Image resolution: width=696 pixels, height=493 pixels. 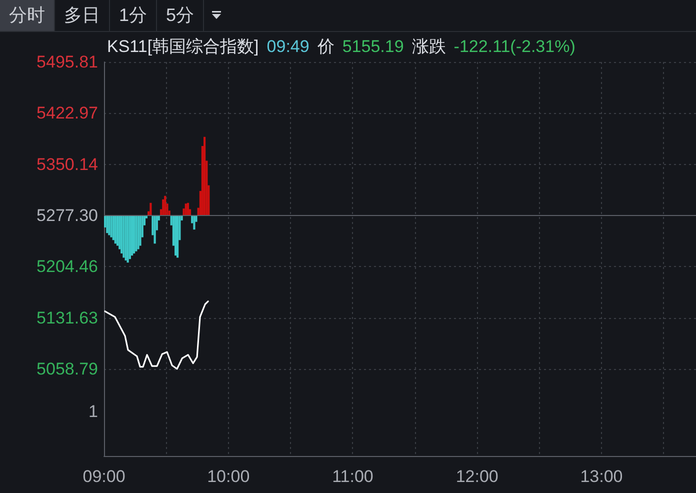 I want to click on text: 多日, so click(x=82, y=15).